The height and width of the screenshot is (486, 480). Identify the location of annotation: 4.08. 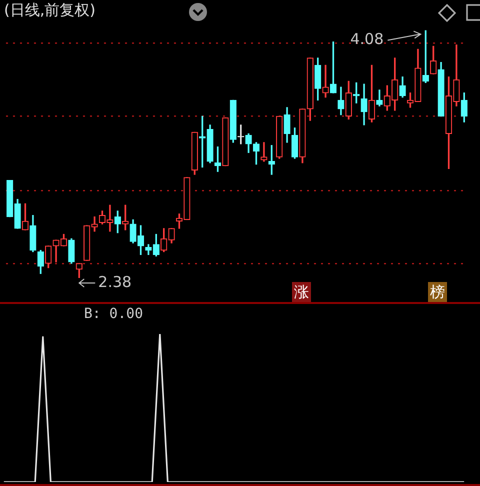
(367, 39).